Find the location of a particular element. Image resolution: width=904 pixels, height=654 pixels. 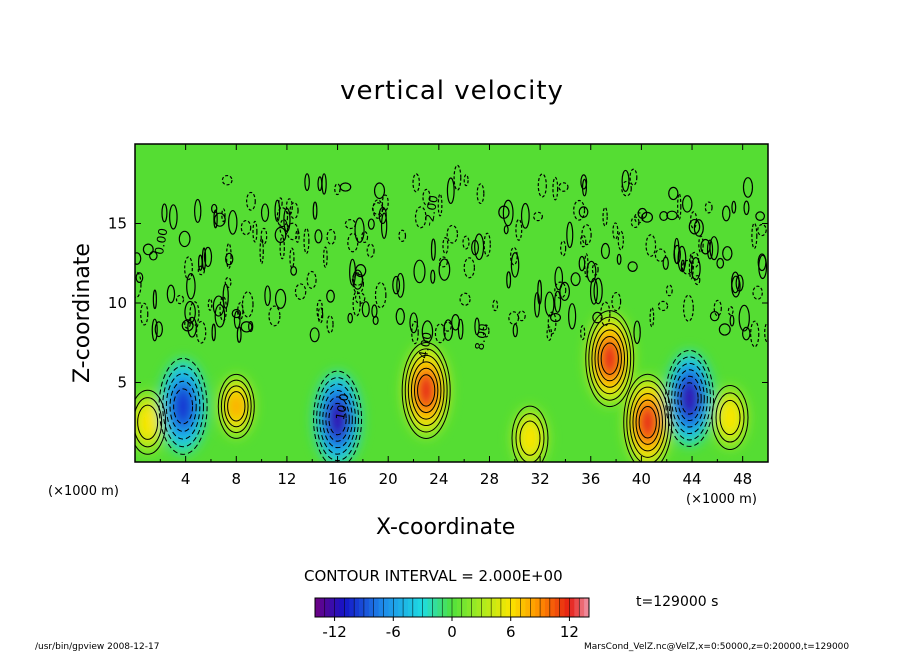

x-axis-label: X-coordinate is located at coordinates (446, 527).